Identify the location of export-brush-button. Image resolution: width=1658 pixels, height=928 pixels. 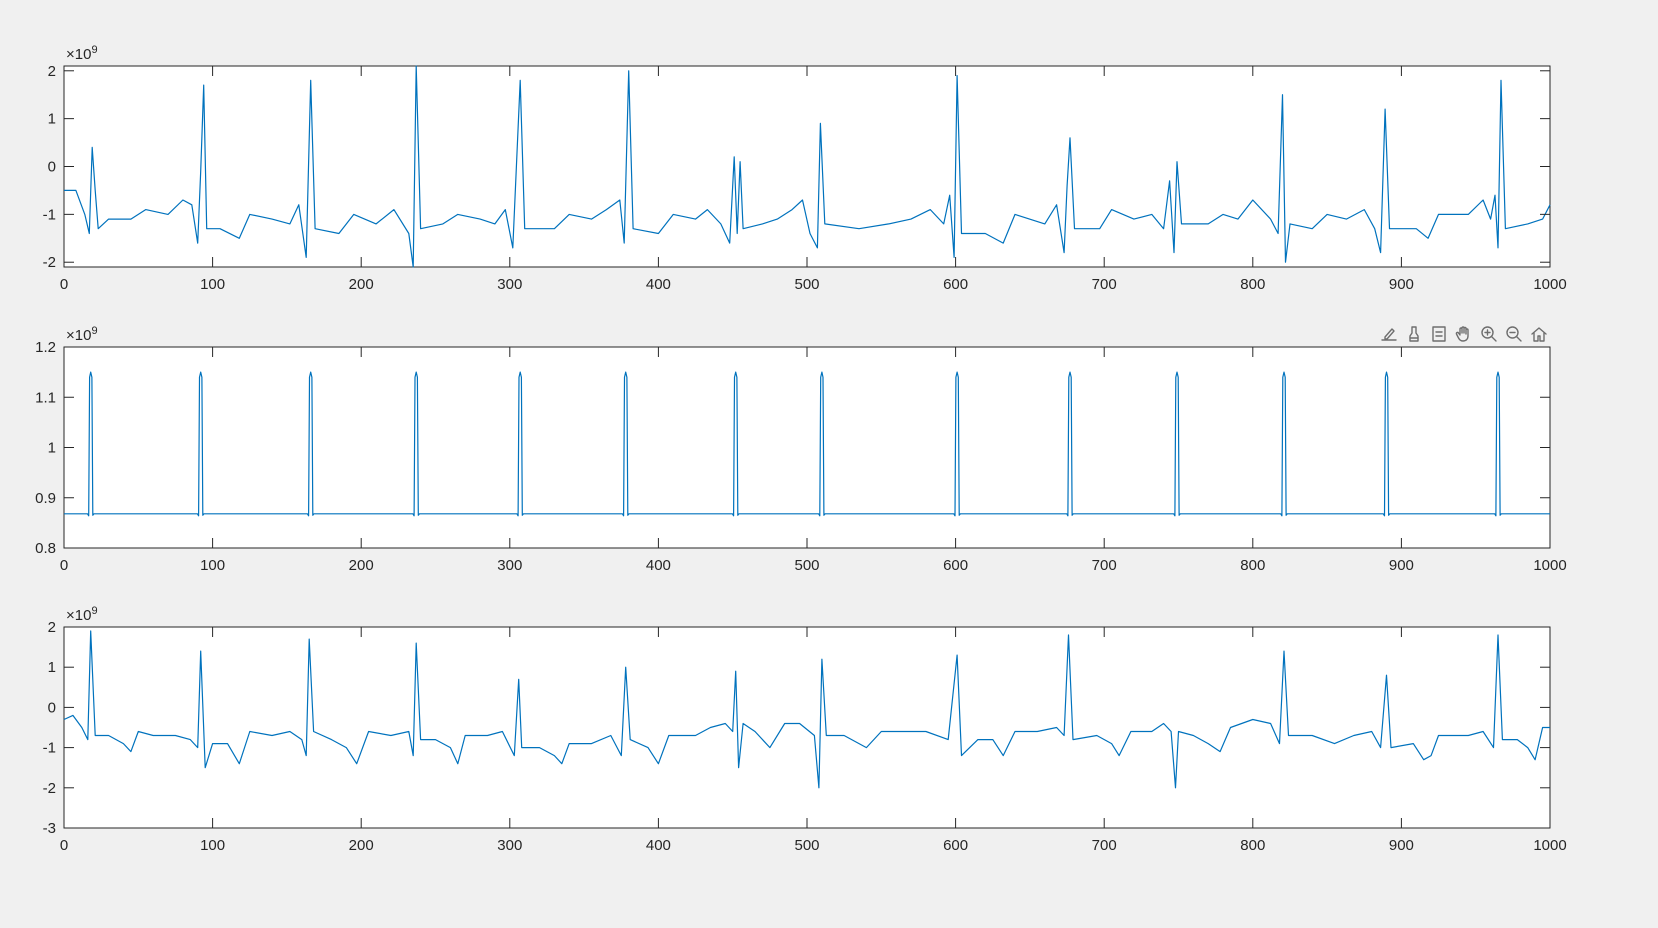
(1389, 334).